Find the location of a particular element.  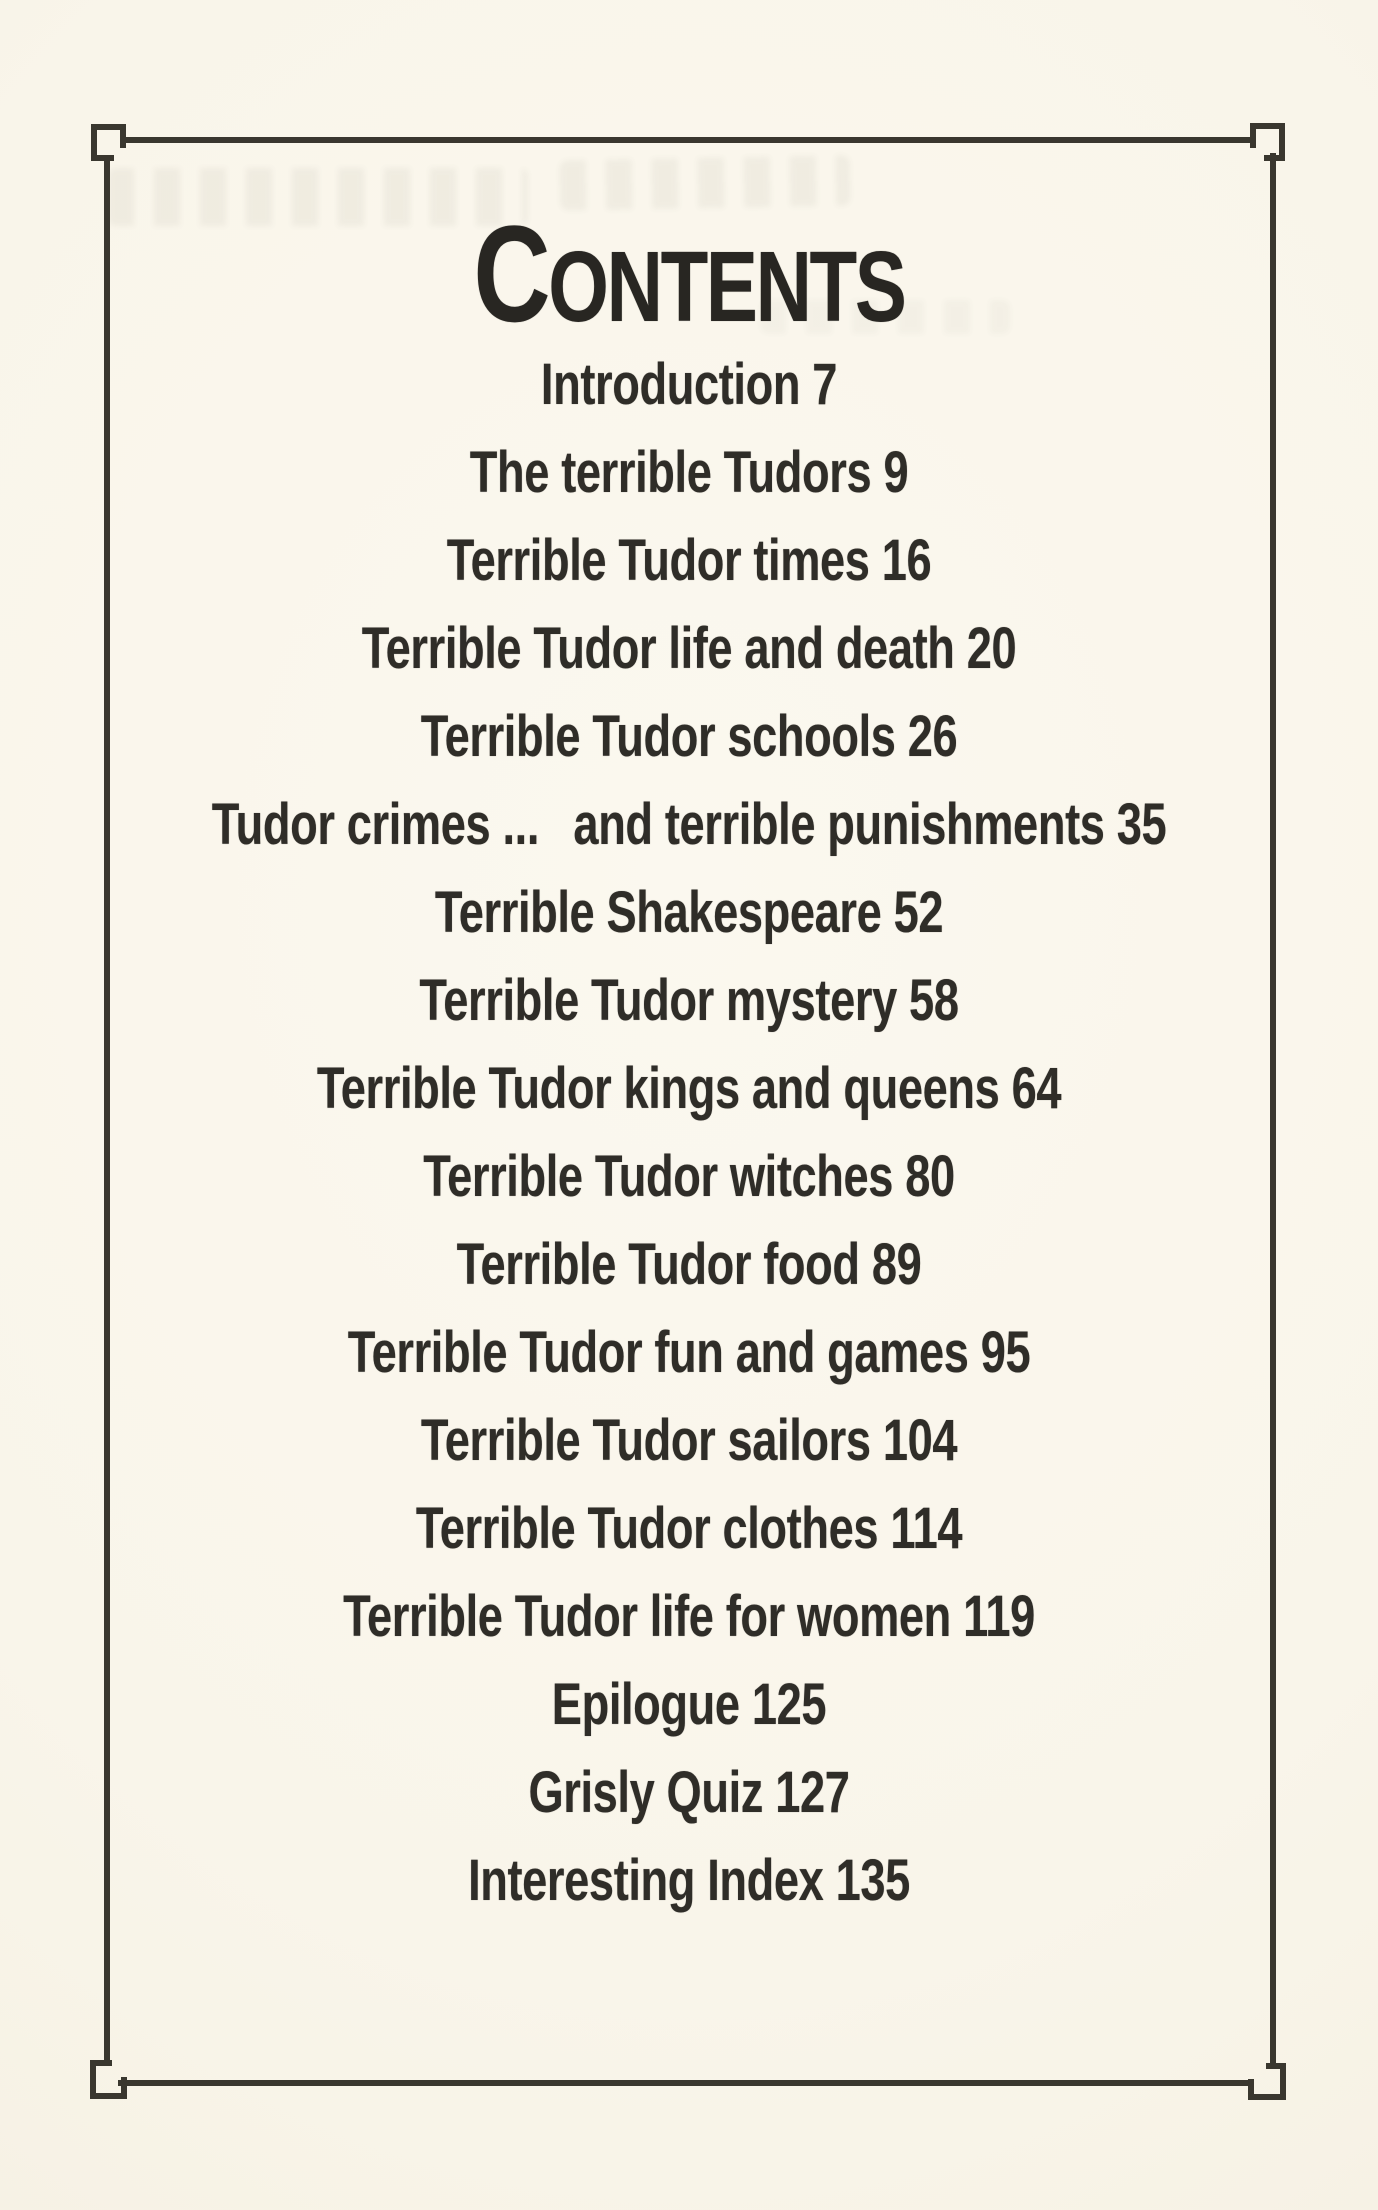

toc-entry: Terrible Tudor kings and queens 64 is located at coordinates (689, 1089).